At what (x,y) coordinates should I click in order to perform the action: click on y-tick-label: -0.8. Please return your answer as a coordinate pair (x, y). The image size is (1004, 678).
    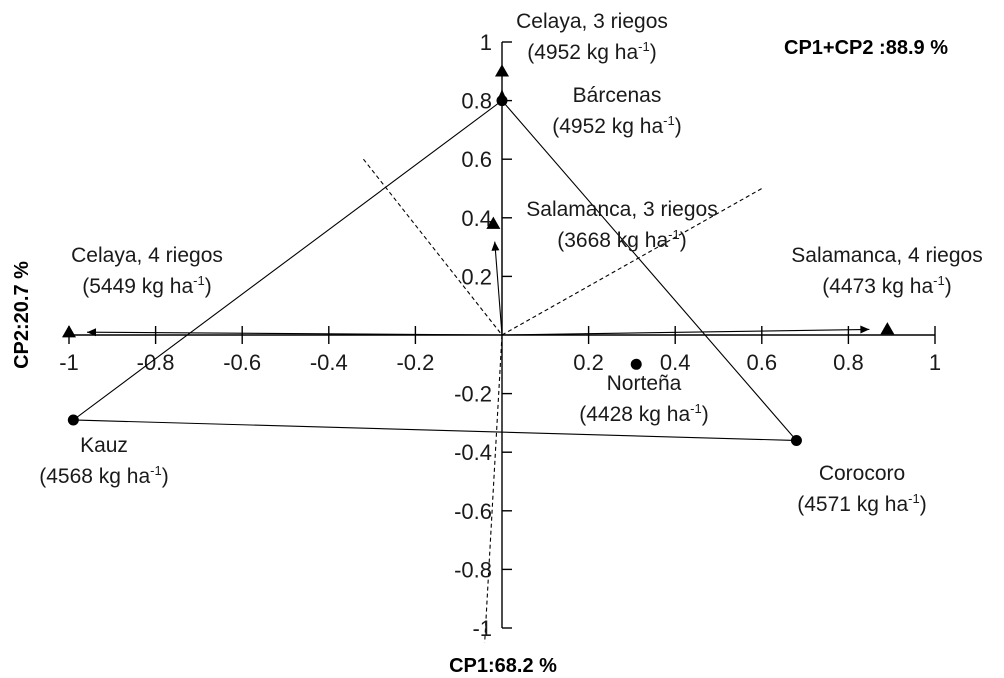
    Looking at the image, I should click on (473, 569).